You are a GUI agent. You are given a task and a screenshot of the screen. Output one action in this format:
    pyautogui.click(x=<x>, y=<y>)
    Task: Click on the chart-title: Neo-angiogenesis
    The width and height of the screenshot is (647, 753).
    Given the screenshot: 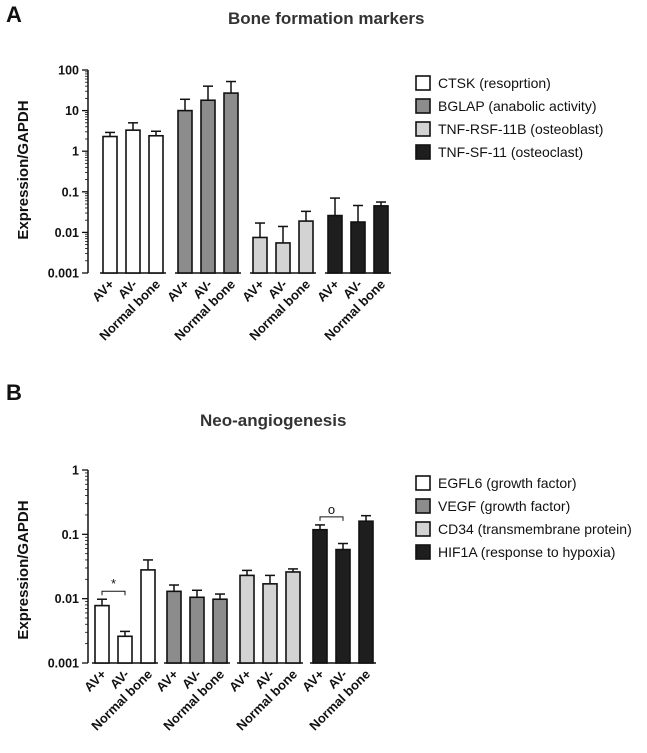 What is the action you would take?
    pyautogui.click(x=273, y=420)
    